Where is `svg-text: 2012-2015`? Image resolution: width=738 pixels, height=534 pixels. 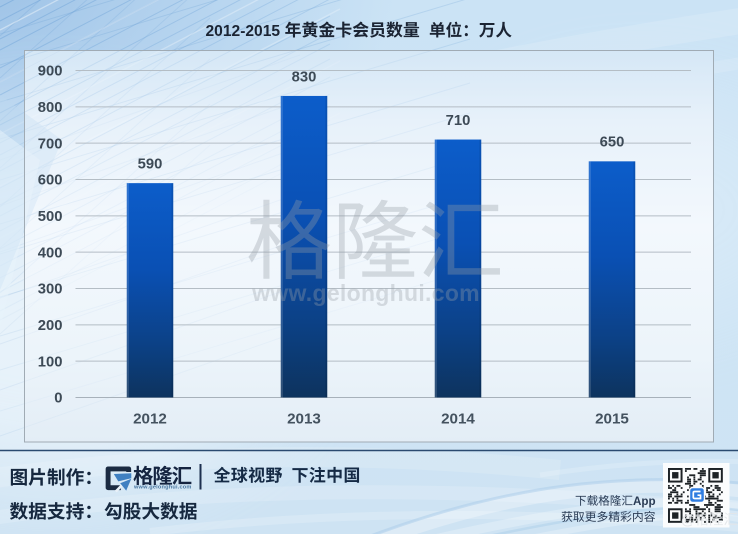
svg-text: 2012-2015 is located at coordinates (243, 31).